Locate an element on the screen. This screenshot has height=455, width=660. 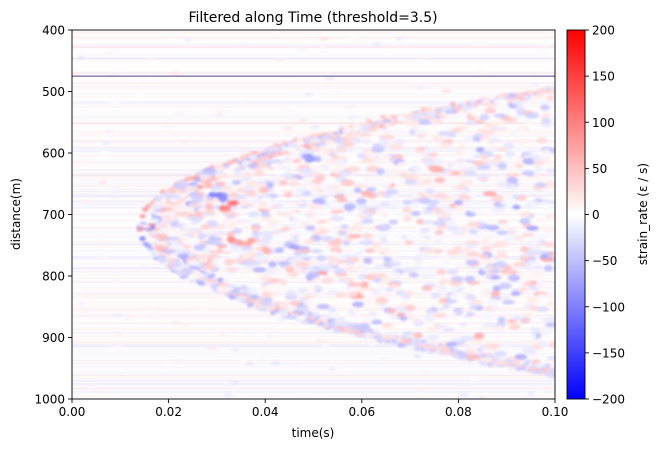
x-tick-label: 0.08 is located at coordinates (458, 412).